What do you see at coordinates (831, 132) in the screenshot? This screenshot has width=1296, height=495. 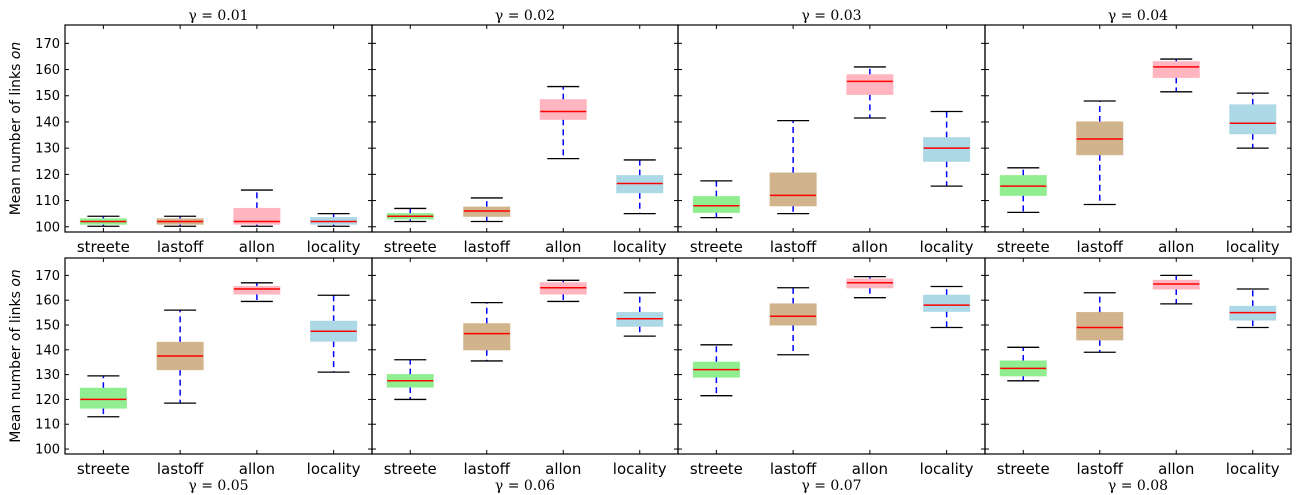 I see `panel-3: streete lastoff allon locality γ = 0.03` at bounding box center [831, 132].